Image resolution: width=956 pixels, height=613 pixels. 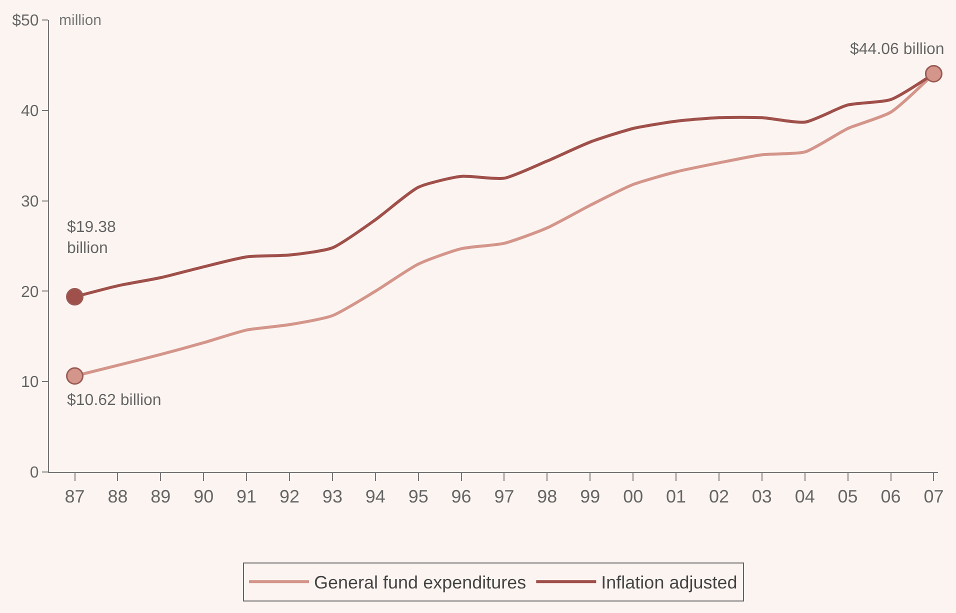 I want to click on x-tick-label: 94, so click(x=375, y=496).